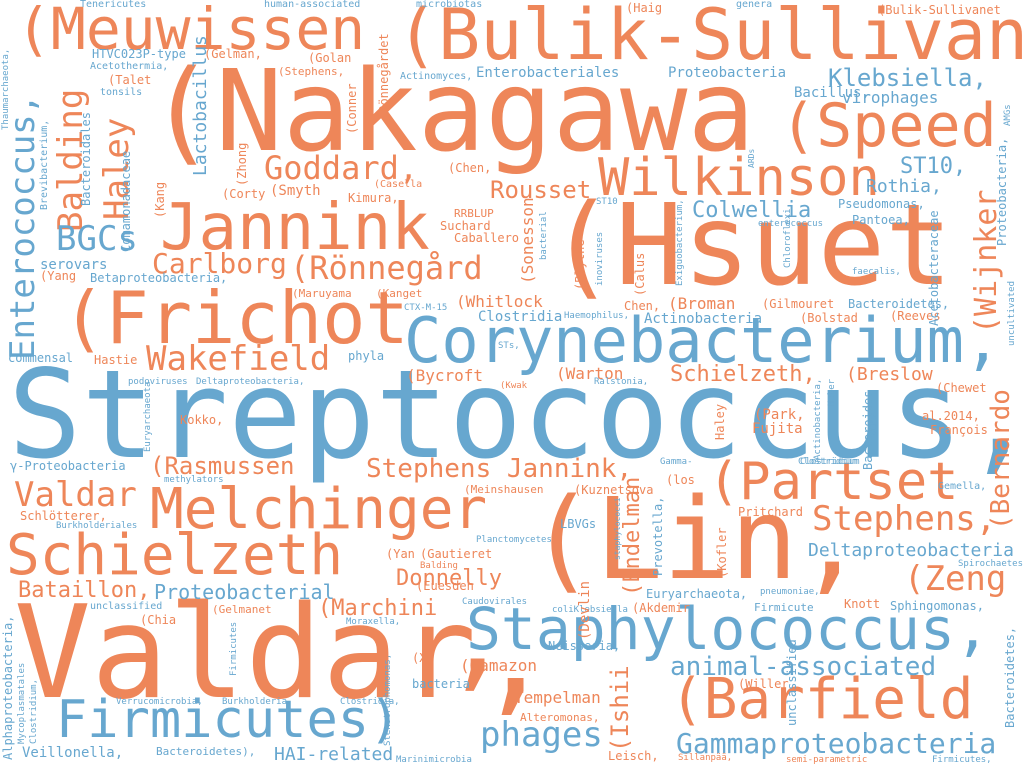 The height and width of the screenshot is (768, 1024). What do you see at coordinates (73, 753) in the screenshot?
I see `word-veillonella: Veillonella,` at bounding box center [73, 753].